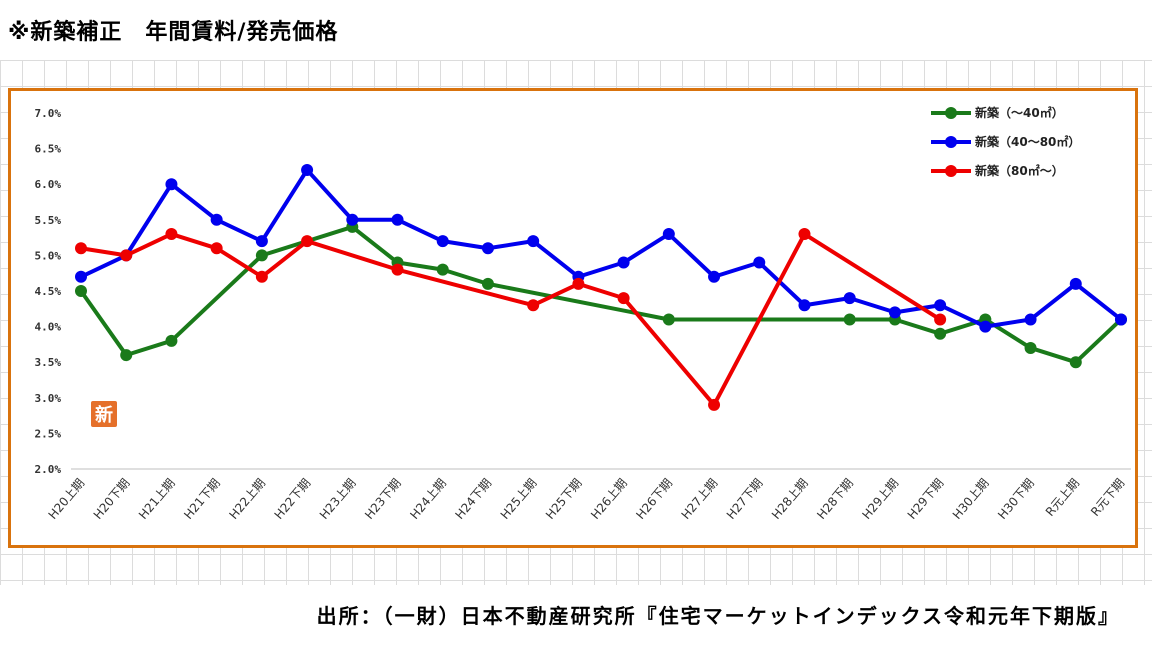 The height and width of the screenshot is (648, 1152). I want to click on y-tick-label: 5.0%, so click(48, 255).